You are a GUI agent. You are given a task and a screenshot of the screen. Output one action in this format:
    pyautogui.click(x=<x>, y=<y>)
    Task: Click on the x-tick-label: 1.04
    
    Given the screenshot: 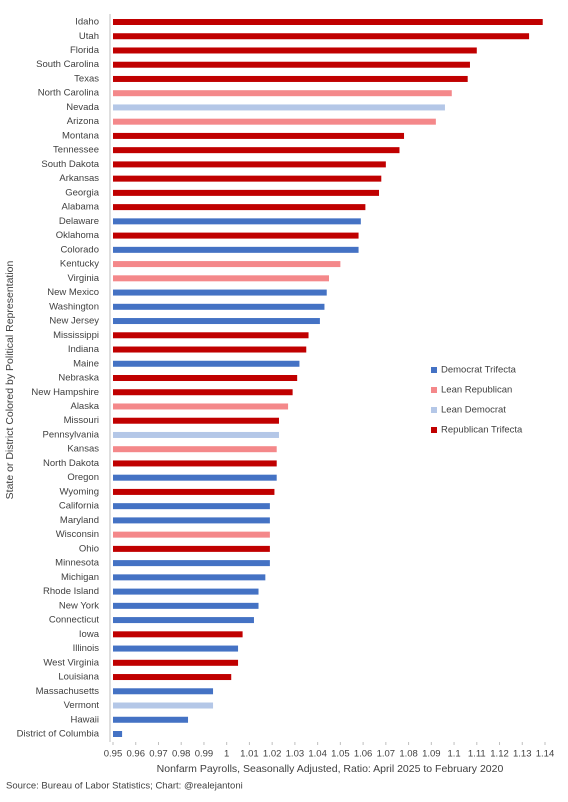 What is the action you would take?
    pyautogui.click(x=317, y=754)
    